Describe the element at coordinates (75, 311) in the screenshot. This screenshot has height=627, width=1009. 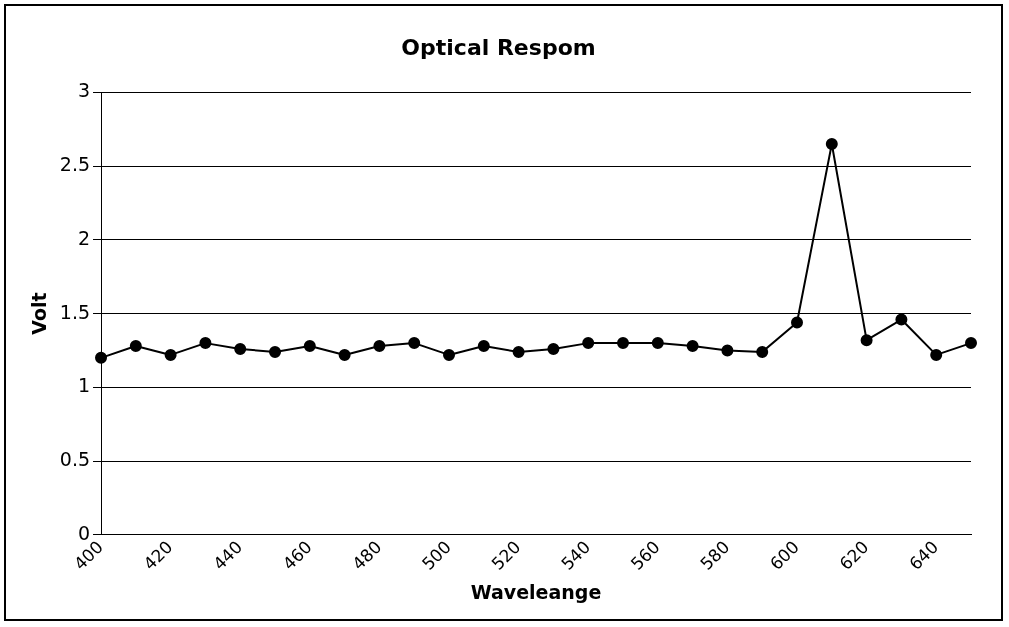
I see `y-tick-label: 1.5` at that location.